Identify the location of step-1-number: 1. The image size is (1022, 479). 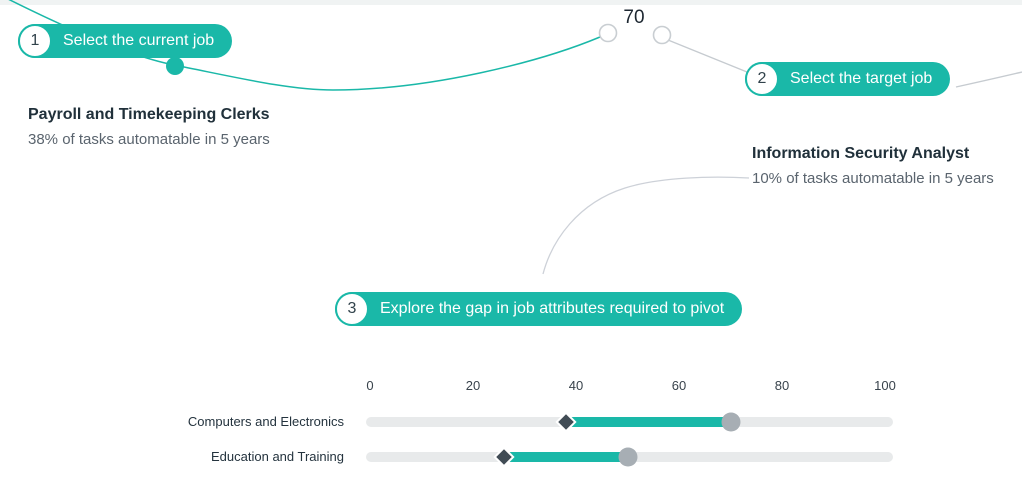
(35, 41).